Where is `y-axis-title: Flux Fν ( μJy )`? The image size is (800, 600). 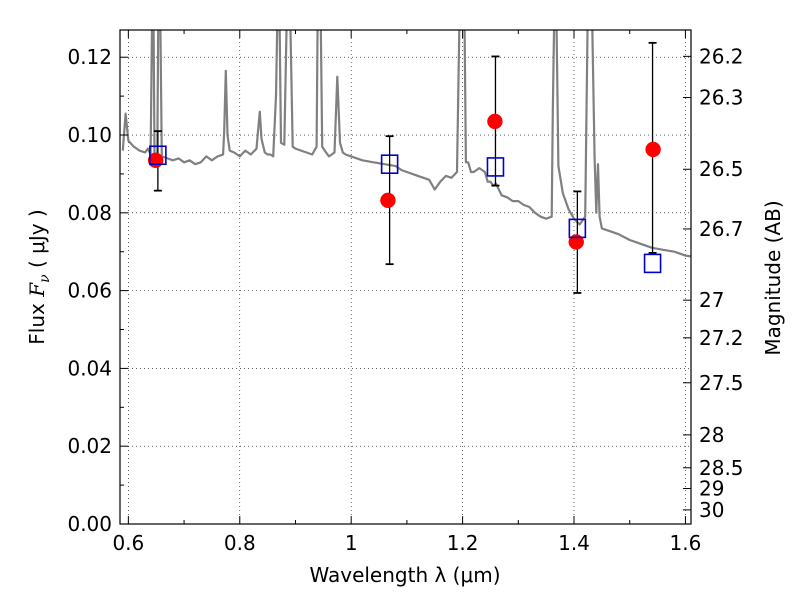 y-axis-title: Flux Fν ( μJy ) is located at coordinates (39, 276).